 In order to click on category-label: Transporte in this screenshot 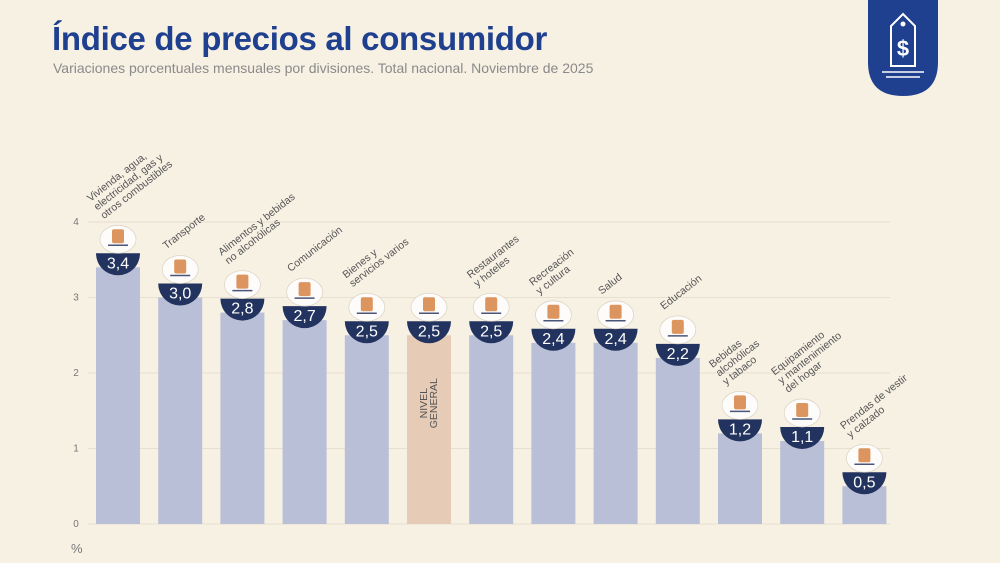, I will do `click(184, 231)`.